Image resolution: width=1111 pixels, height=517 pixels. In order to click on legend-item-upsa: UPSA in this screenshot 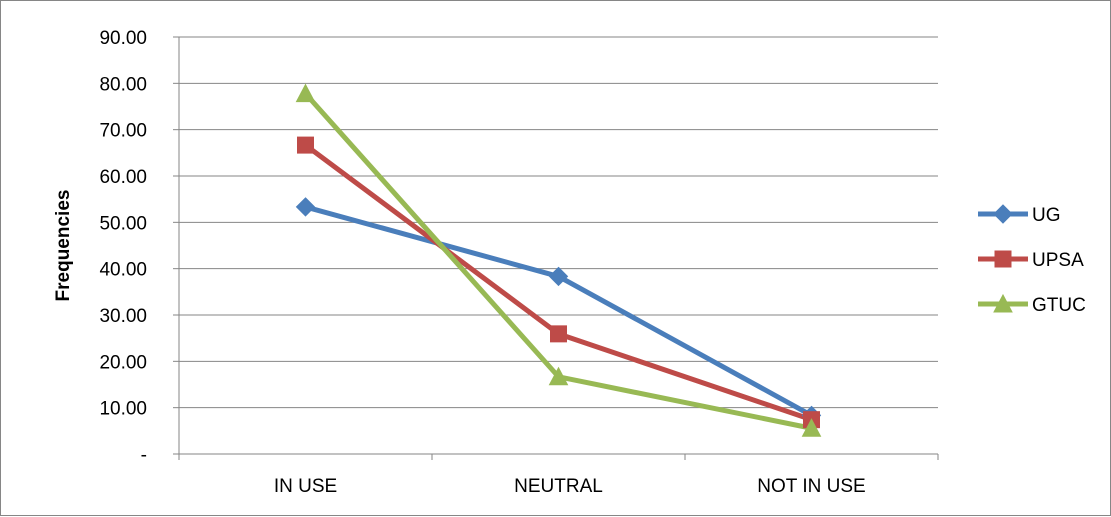, I will do `click(1031, 260)`.